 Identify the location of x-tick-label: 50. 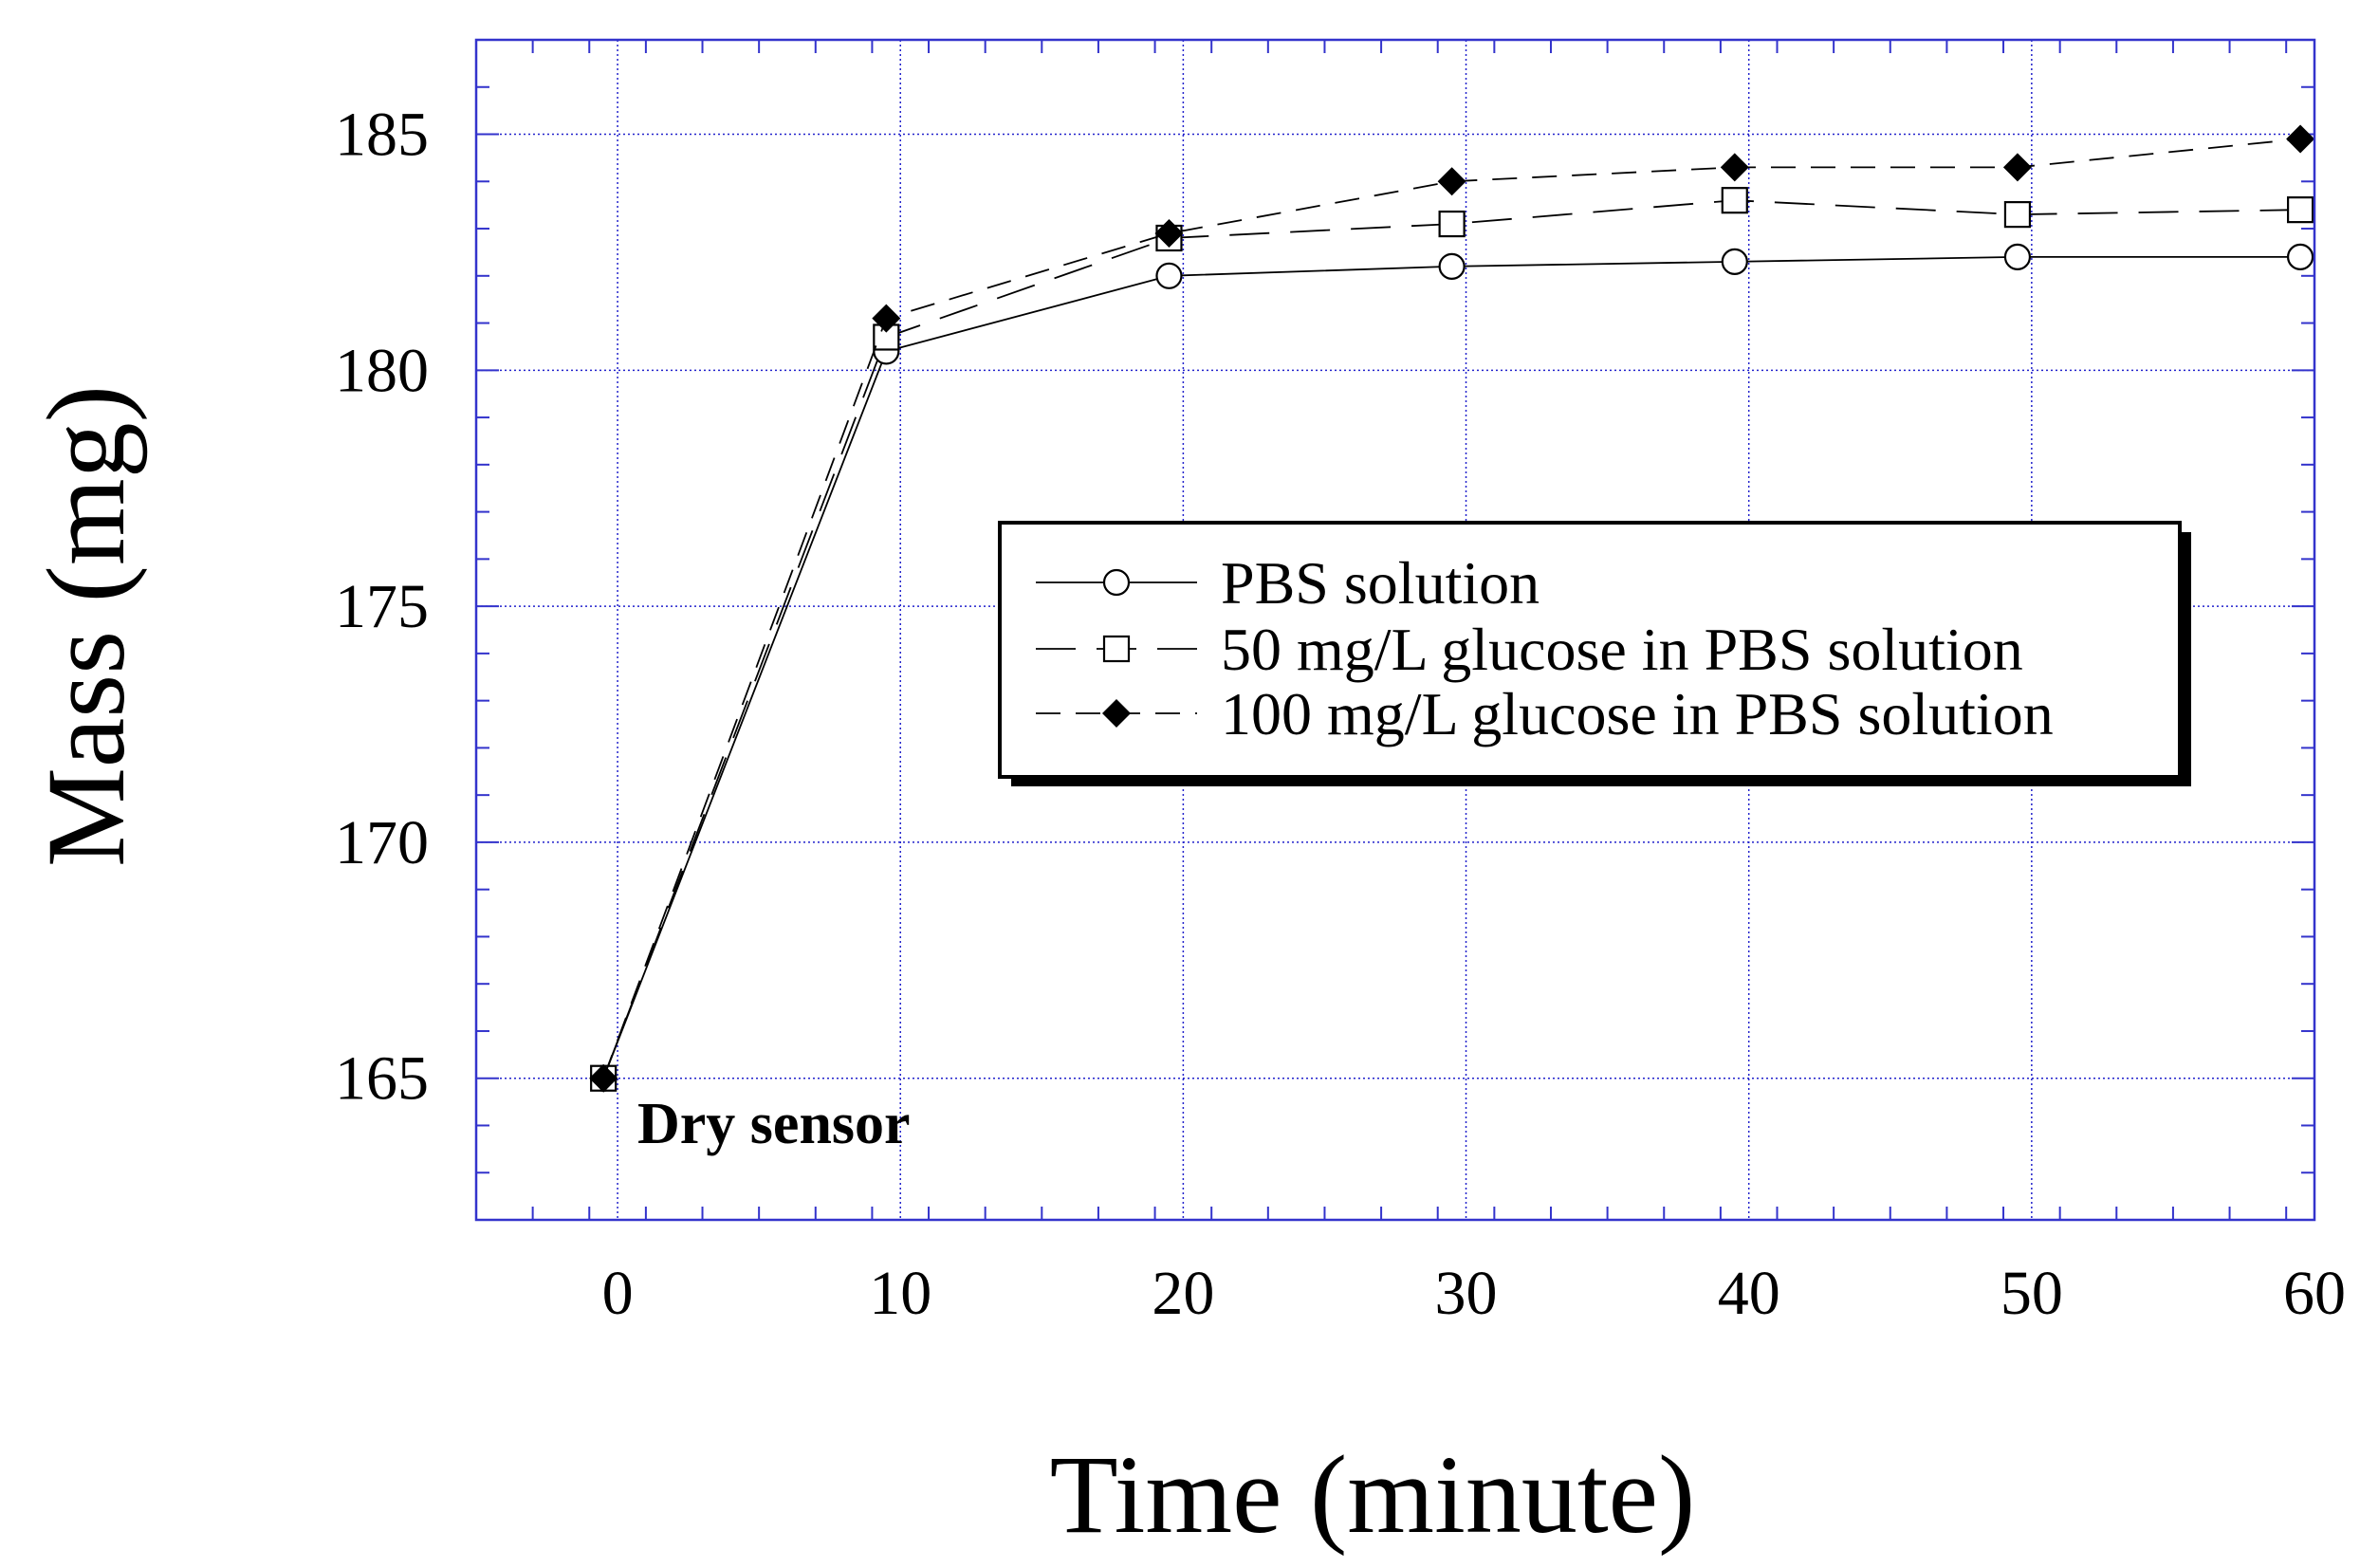
(2031, 1294).